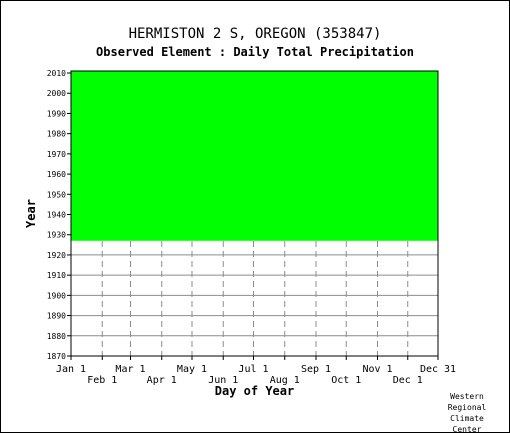 This screenshot has height=433, width=510. What do you see at coordinates (56, 255) in the screenshot?
I see `y-tick-label: 1920` at bounding box center [56, 255].